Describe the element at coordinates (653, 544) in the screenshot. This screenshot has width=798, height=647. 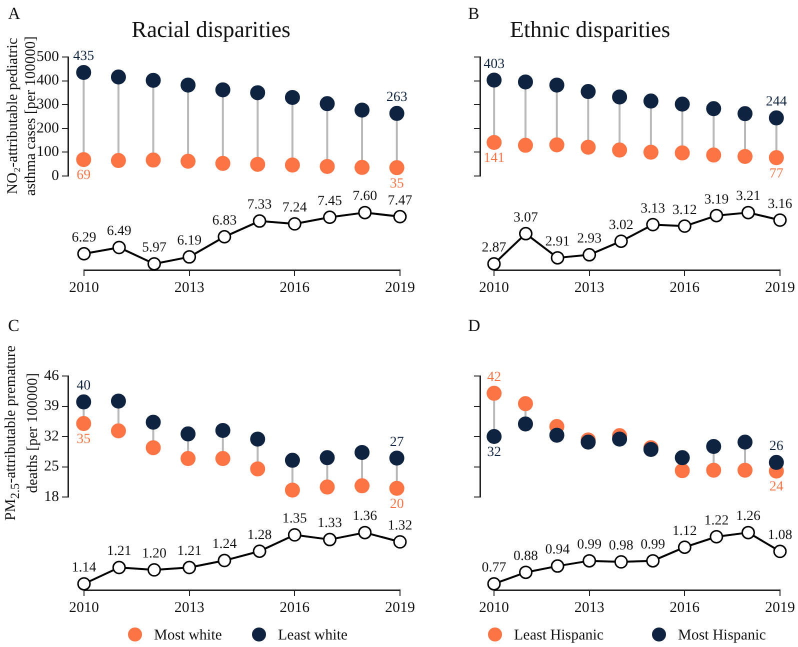
I see `data-label: 0.99` at that location.